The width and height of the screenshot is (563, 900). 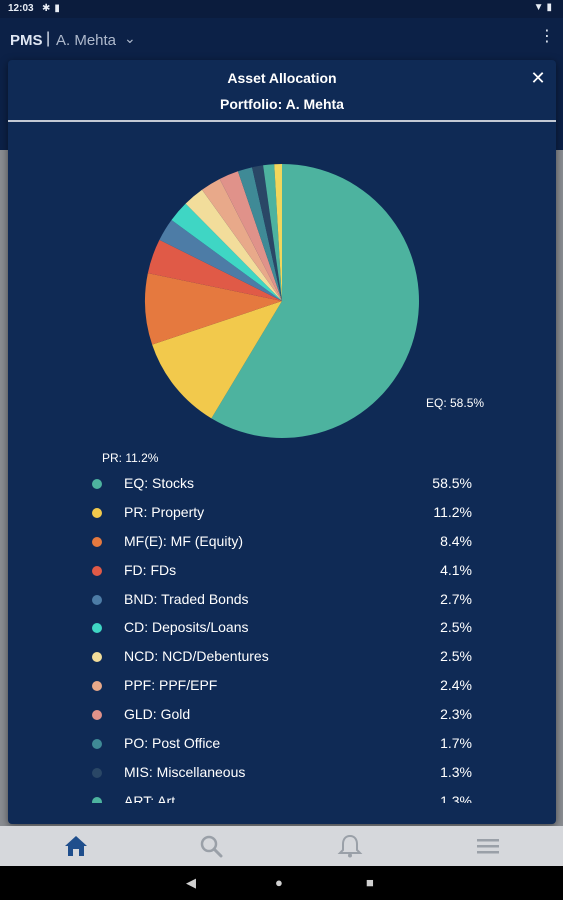 I want to click on status-bar: 12:03 ✱▮ ▼▮, so click(x=281, y=9).